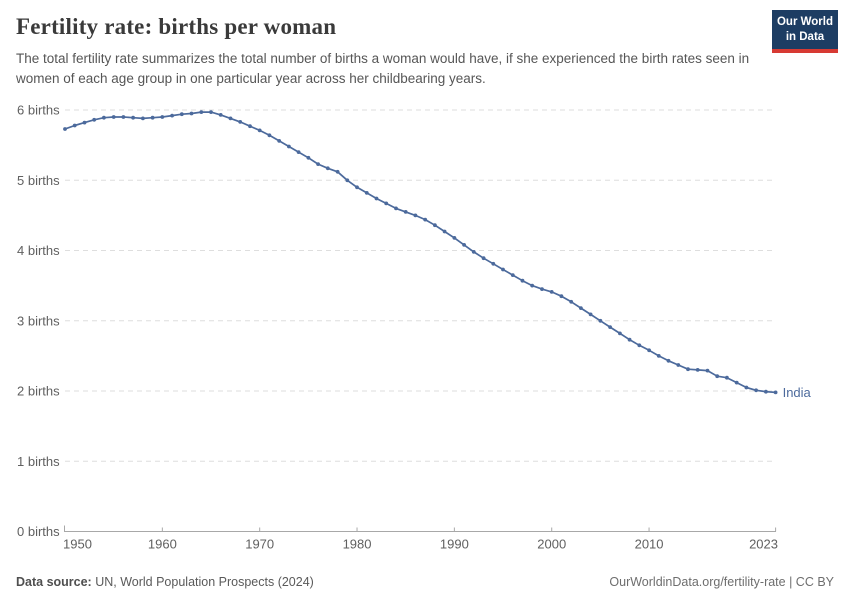 This screenshot has height=600, width=850. I want to click on owid-logo: Our World in Data, so click(805, 31).